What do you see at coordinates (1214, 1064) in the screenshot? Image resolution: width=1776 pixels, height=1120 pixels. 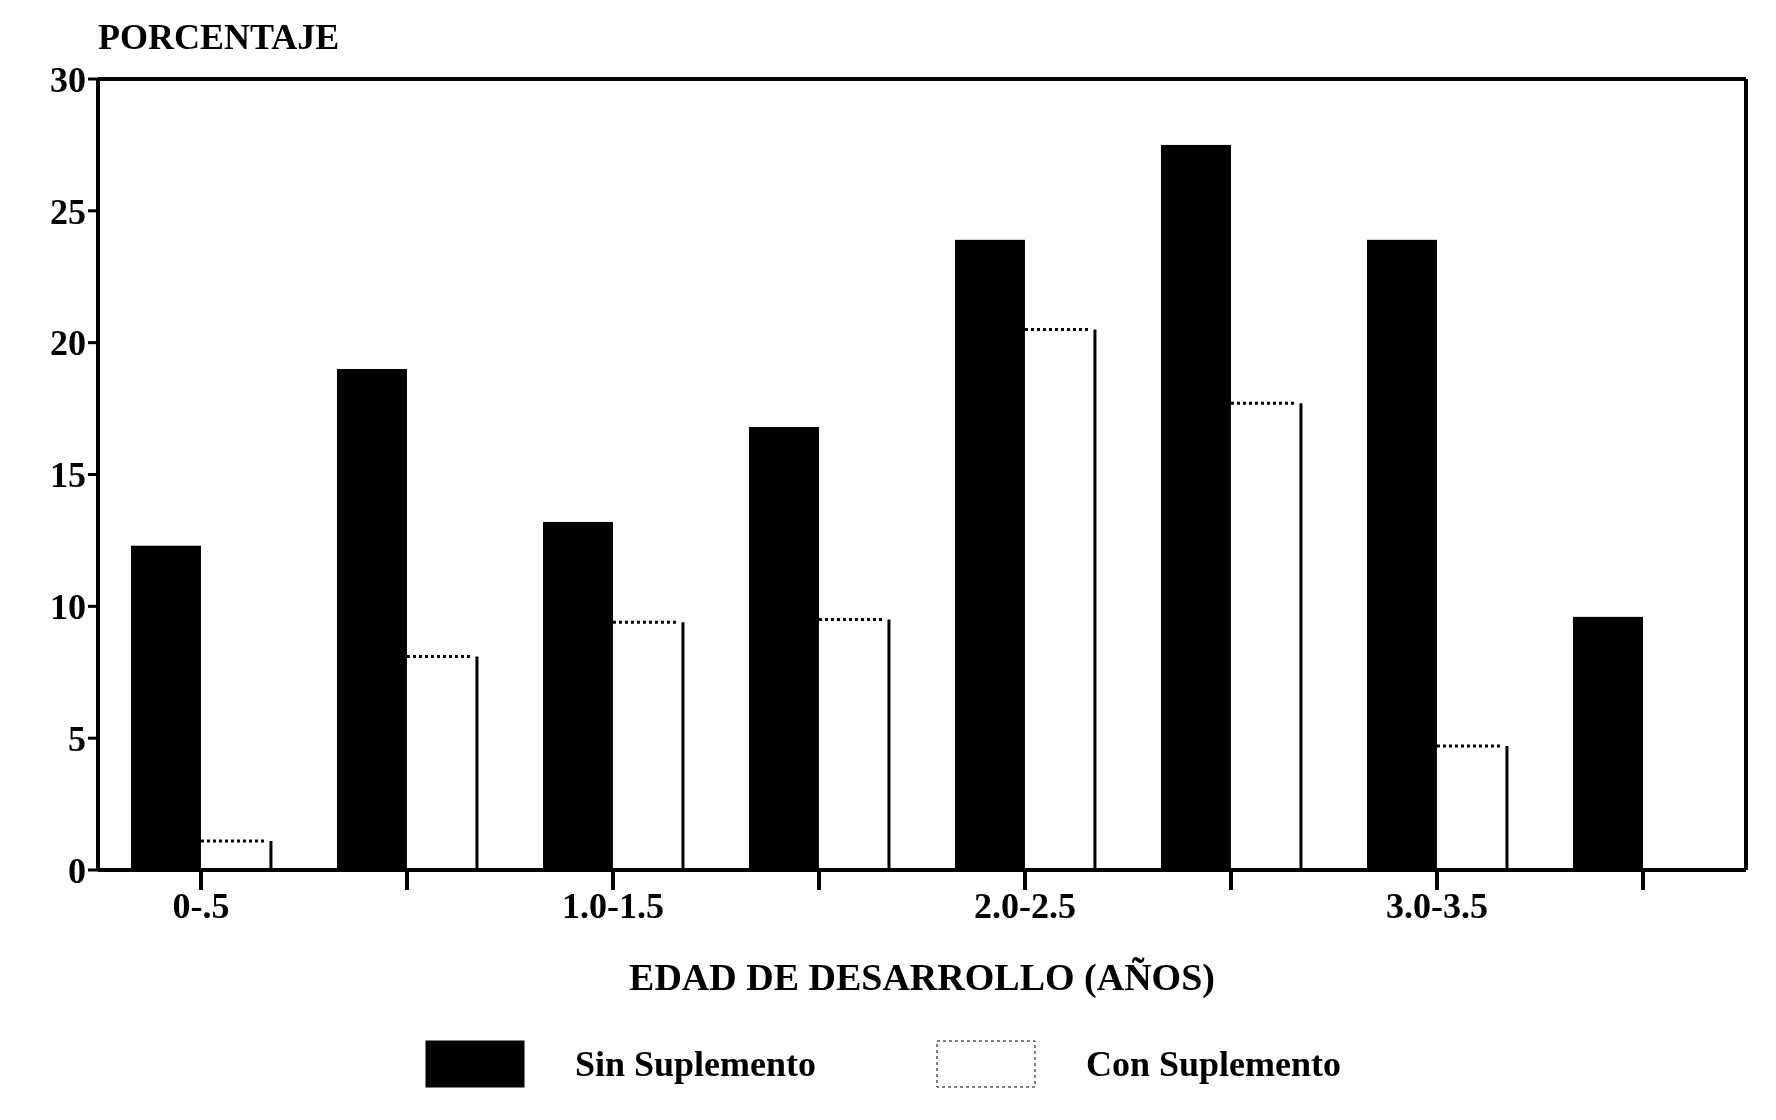 I see `legend-label: Con Suplemento` at bounding box center [1214, 1064].